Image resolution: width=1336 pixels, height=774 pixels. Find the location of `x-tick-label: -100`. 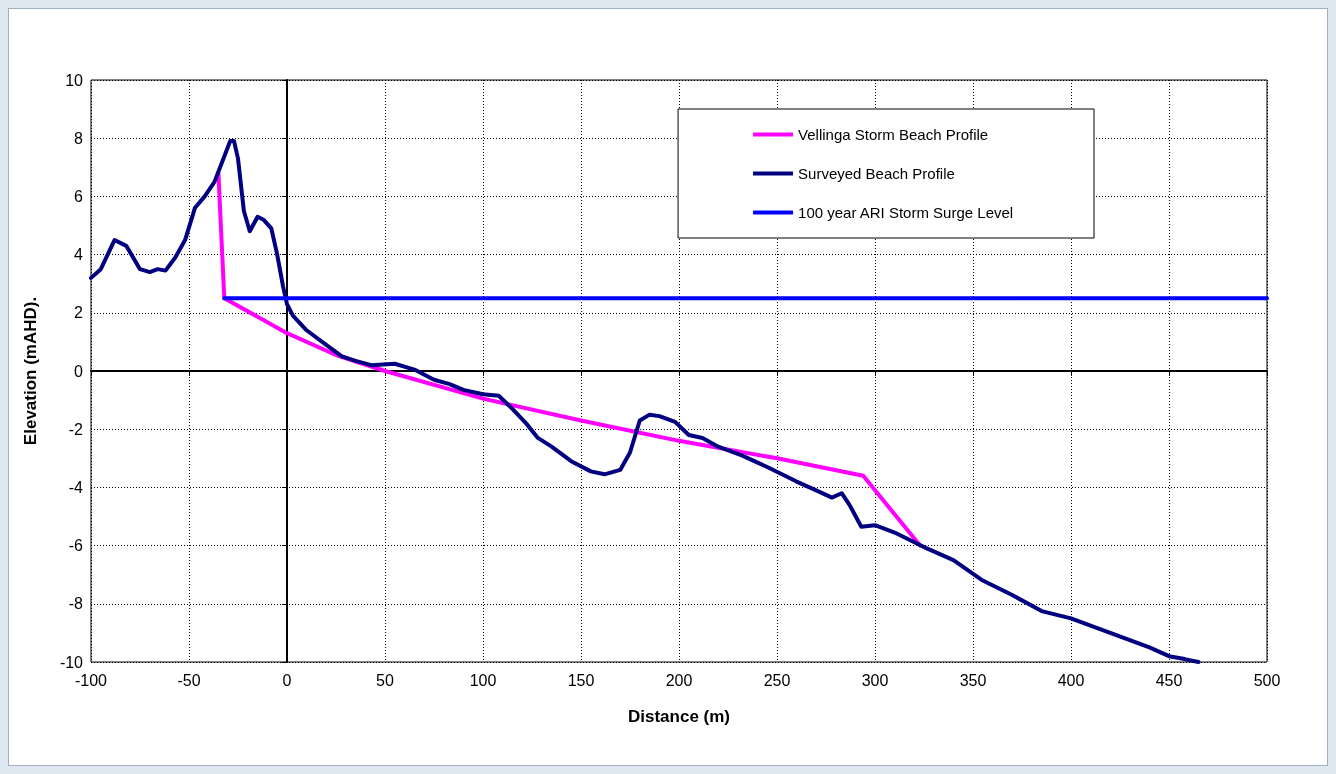

x-tick-label: -100 is located at coordinates (91, 680).